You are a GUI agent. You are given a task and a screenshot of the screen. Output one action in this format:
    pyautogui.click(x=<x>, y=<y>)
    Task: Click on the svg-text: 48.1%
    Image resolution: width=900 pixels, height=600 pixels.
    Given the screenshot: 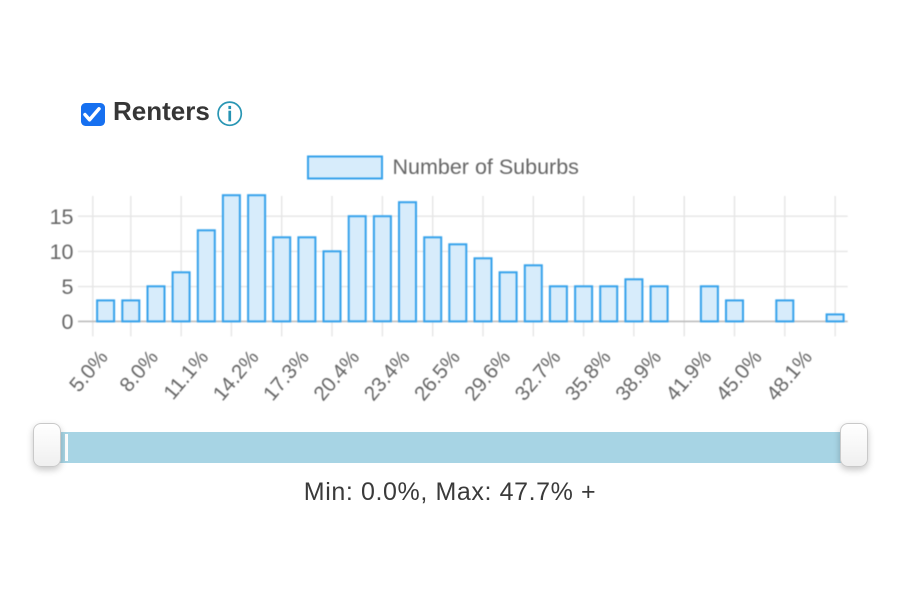 What is the action you would take?
    pyautogui.click(x=789, y=375)
    